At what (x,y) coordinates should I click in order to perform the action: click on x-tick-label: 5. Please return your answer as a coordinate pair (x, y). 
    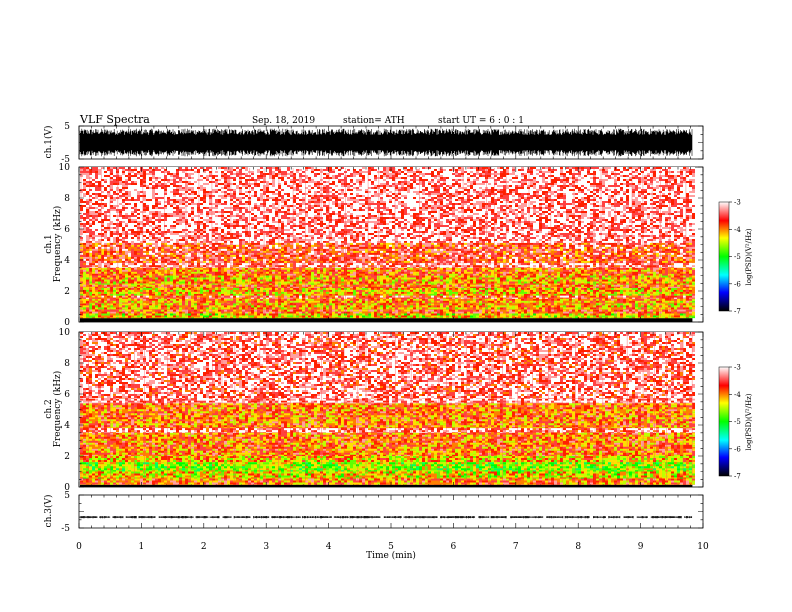
    Looking at the image, I should click on (391, 547).